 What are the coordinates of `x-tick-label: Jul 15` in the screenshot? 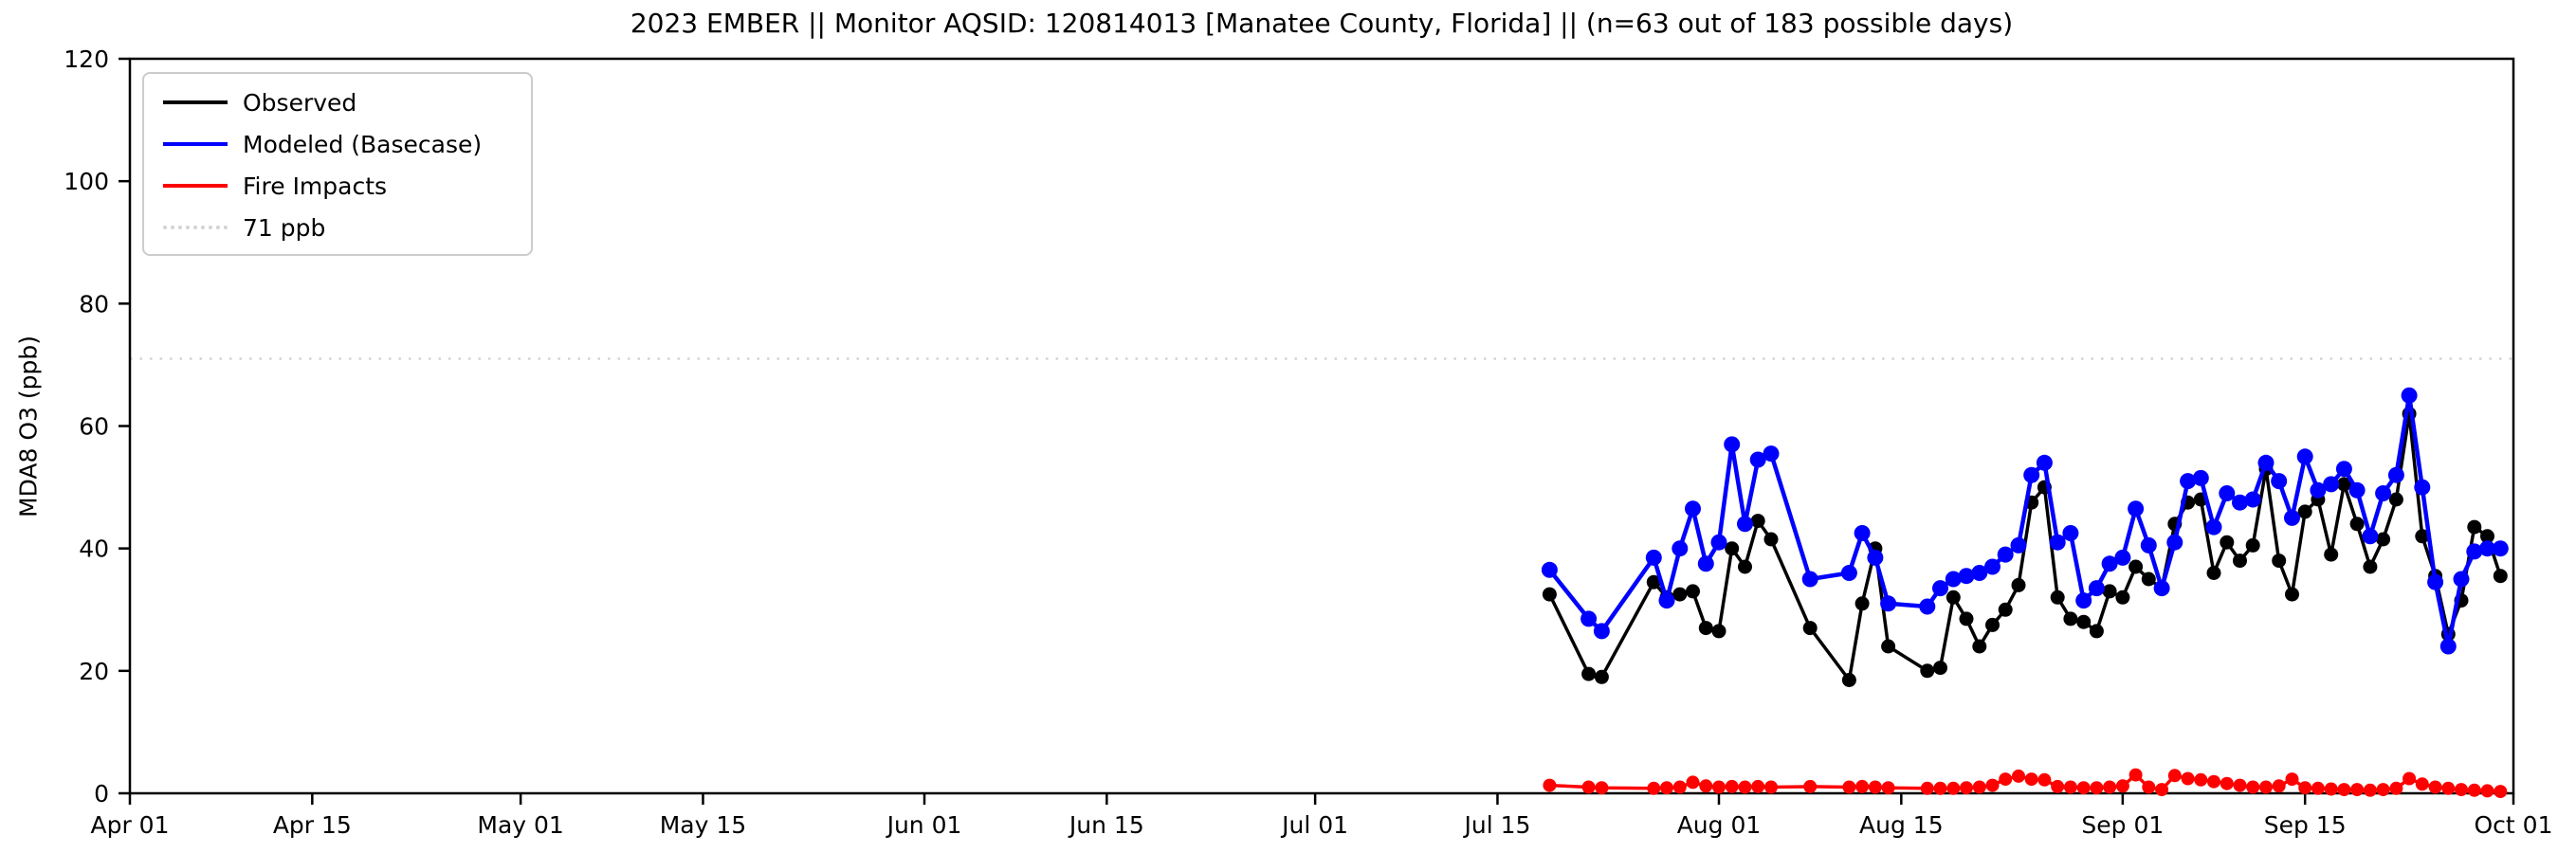 It's located at (1496, 825).